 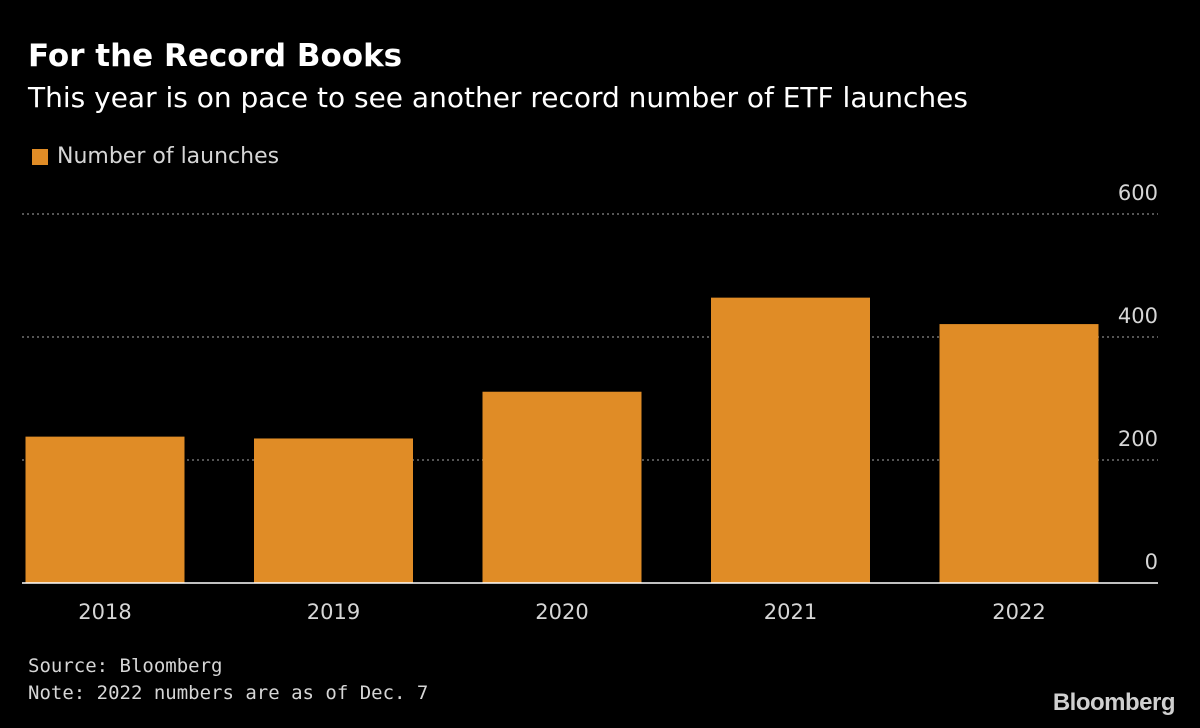 What do you see at coordinates (1138, 439) in the screenshot?
I see `y-tick-label: 200` at bounding box center [1138, 439].